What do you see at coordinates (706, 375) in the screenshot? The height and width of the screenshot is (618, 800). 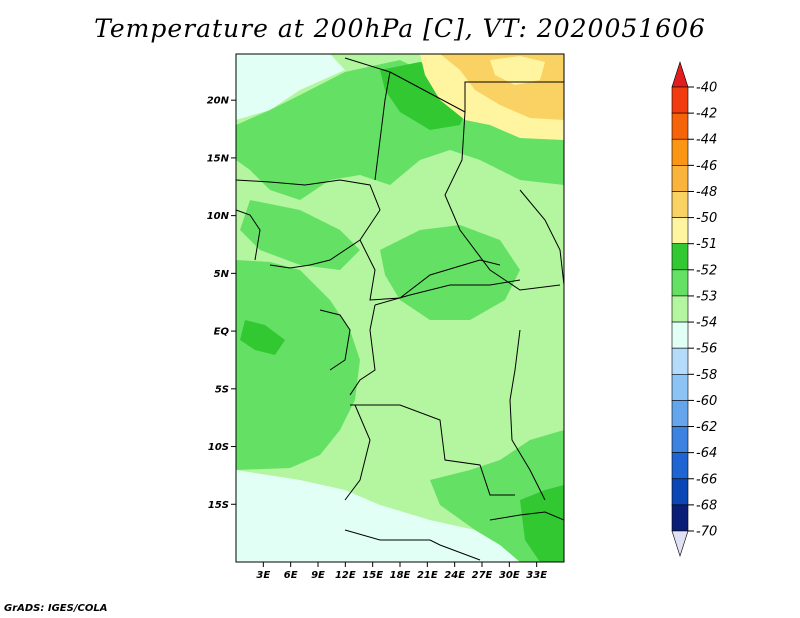 I see `colorbar-label: -58` at bounding box center [706, 375].